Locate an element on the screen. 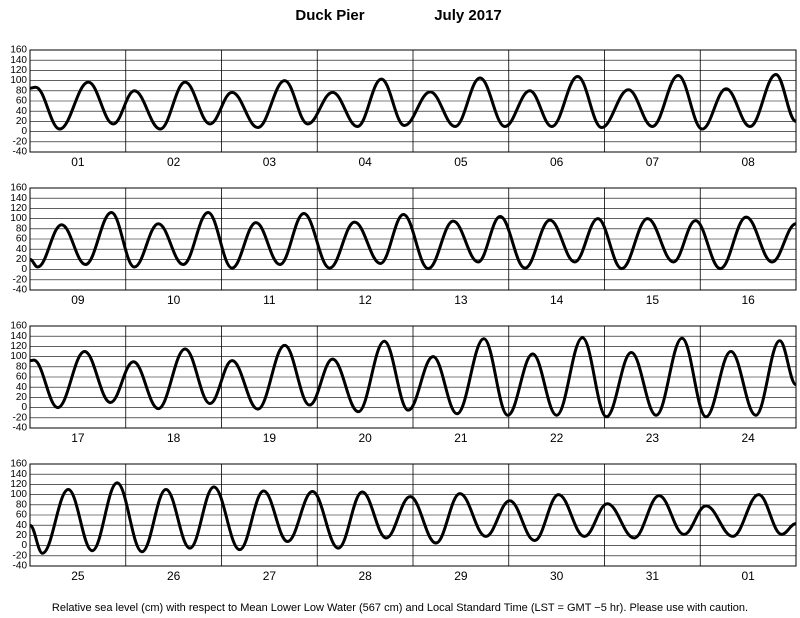 This screenshot has height=618, width=800. chart-subtitle: July 2017 is located at coordinates (468, 15).